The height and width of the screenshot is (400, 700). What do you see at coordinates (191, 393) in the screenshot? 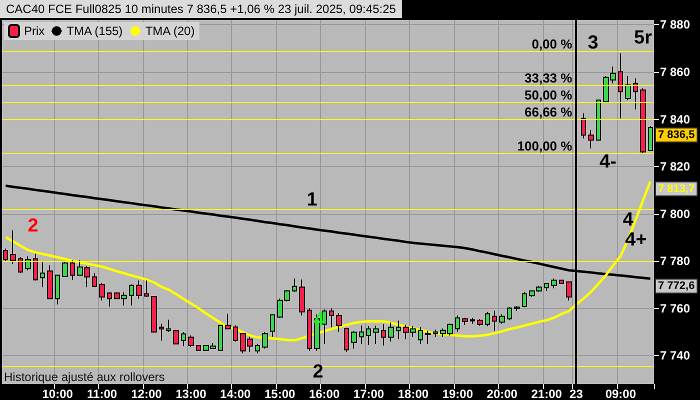
I see `x-tick-label: 13:00` at bounding box center [191, 393].